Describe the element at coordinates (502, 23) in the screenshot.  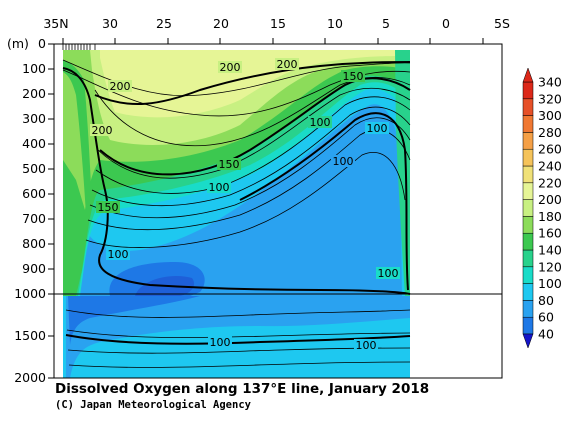
I see `x-tick-label: 5S` at that location.